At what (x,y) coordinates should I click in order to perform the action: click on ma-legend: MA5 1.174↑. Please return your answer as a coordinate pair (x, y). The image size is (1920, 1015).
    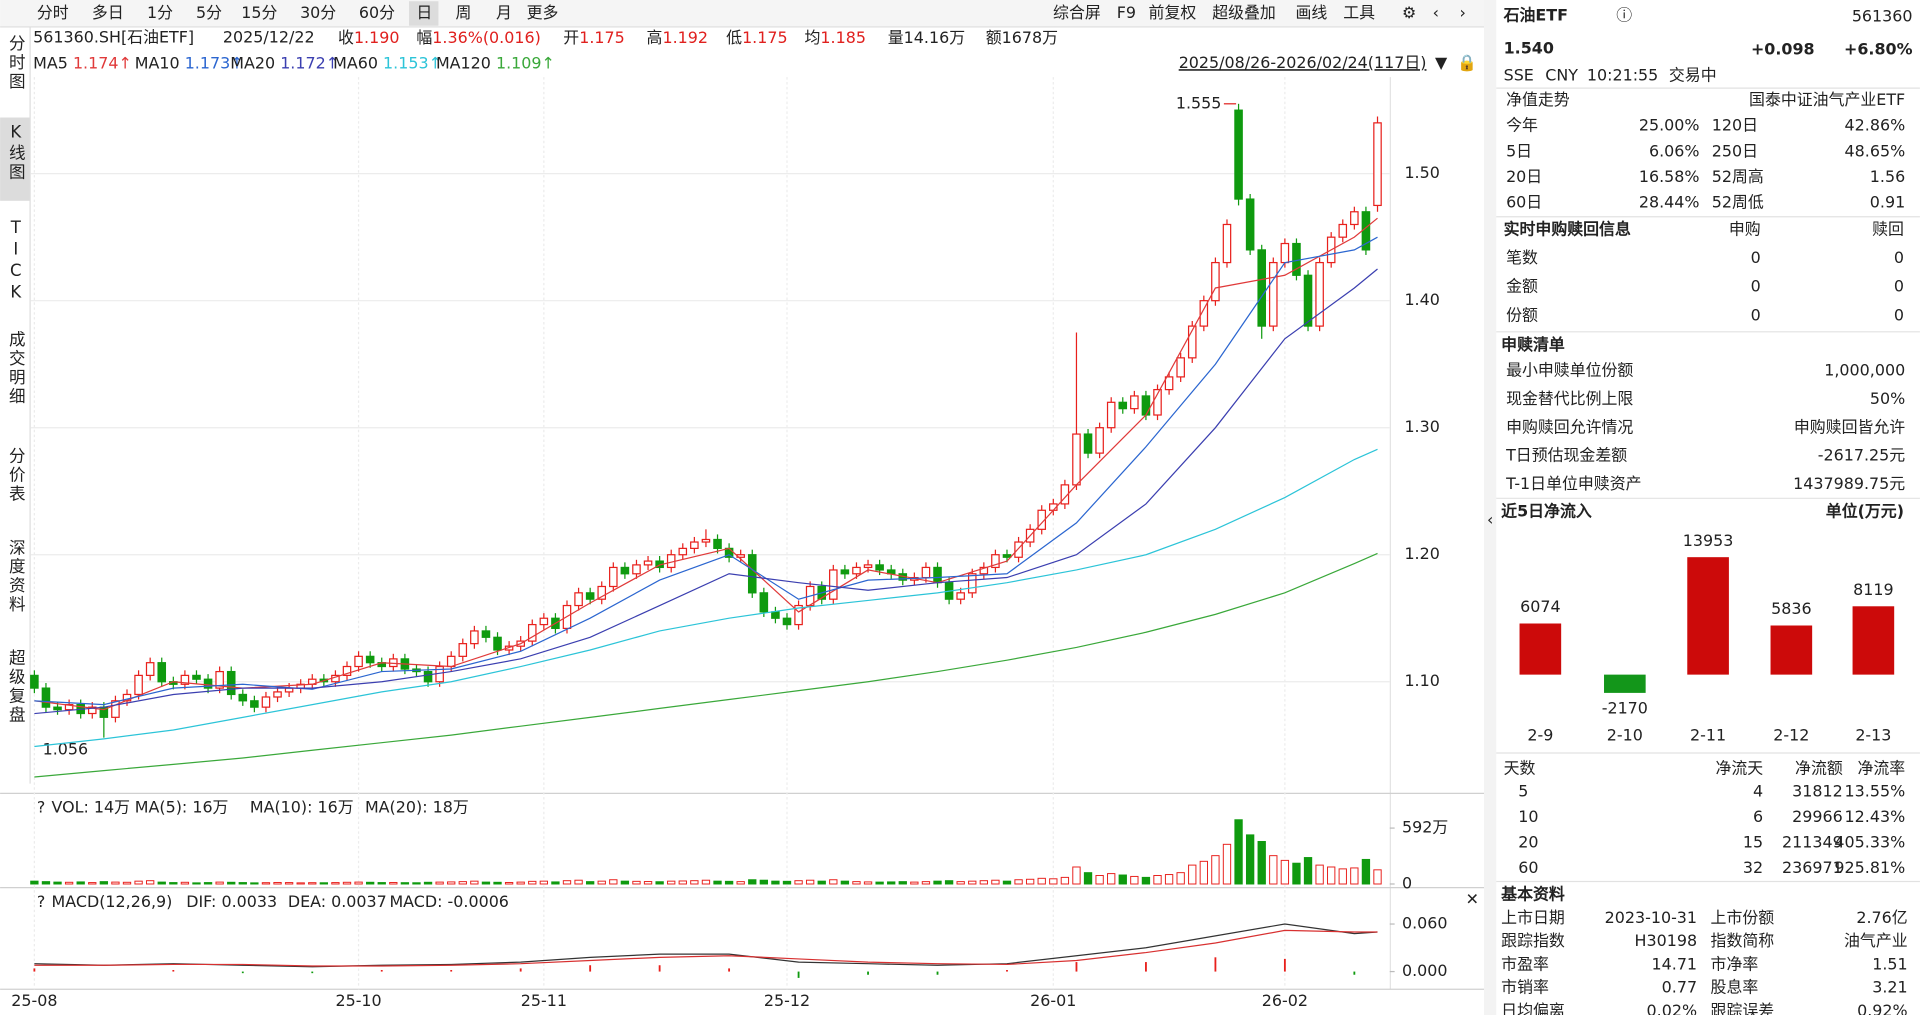
    Looking at the image, I should click on (82, 62).